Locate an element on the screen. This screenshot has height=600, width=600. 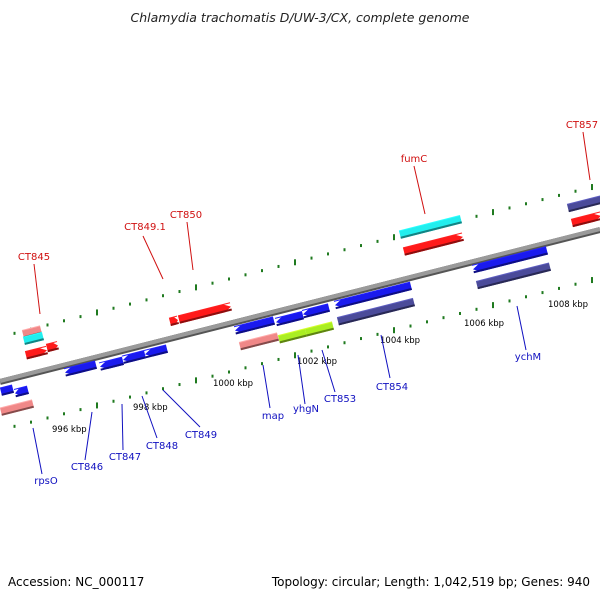
leader-map is located at coordinates (266, 386).